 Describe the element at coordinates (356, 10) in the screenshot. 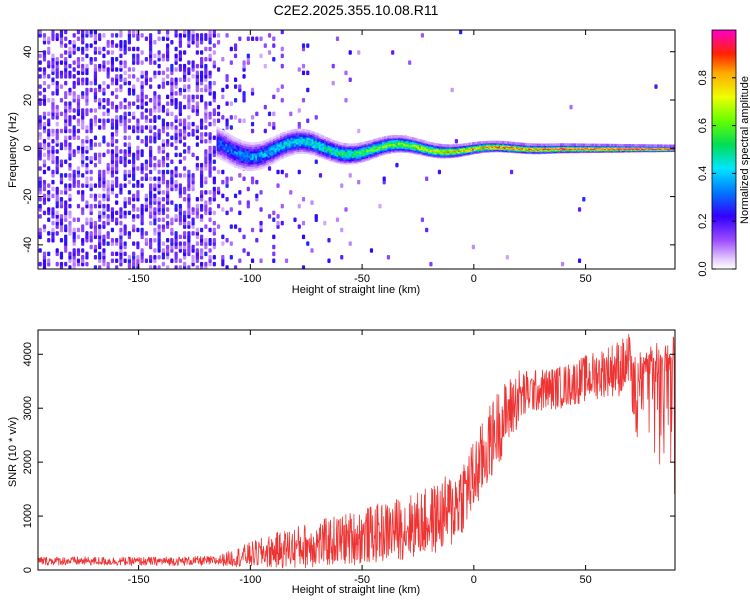

I see `figure-title: C2E2.2025.355.10.08.R11` at that location.